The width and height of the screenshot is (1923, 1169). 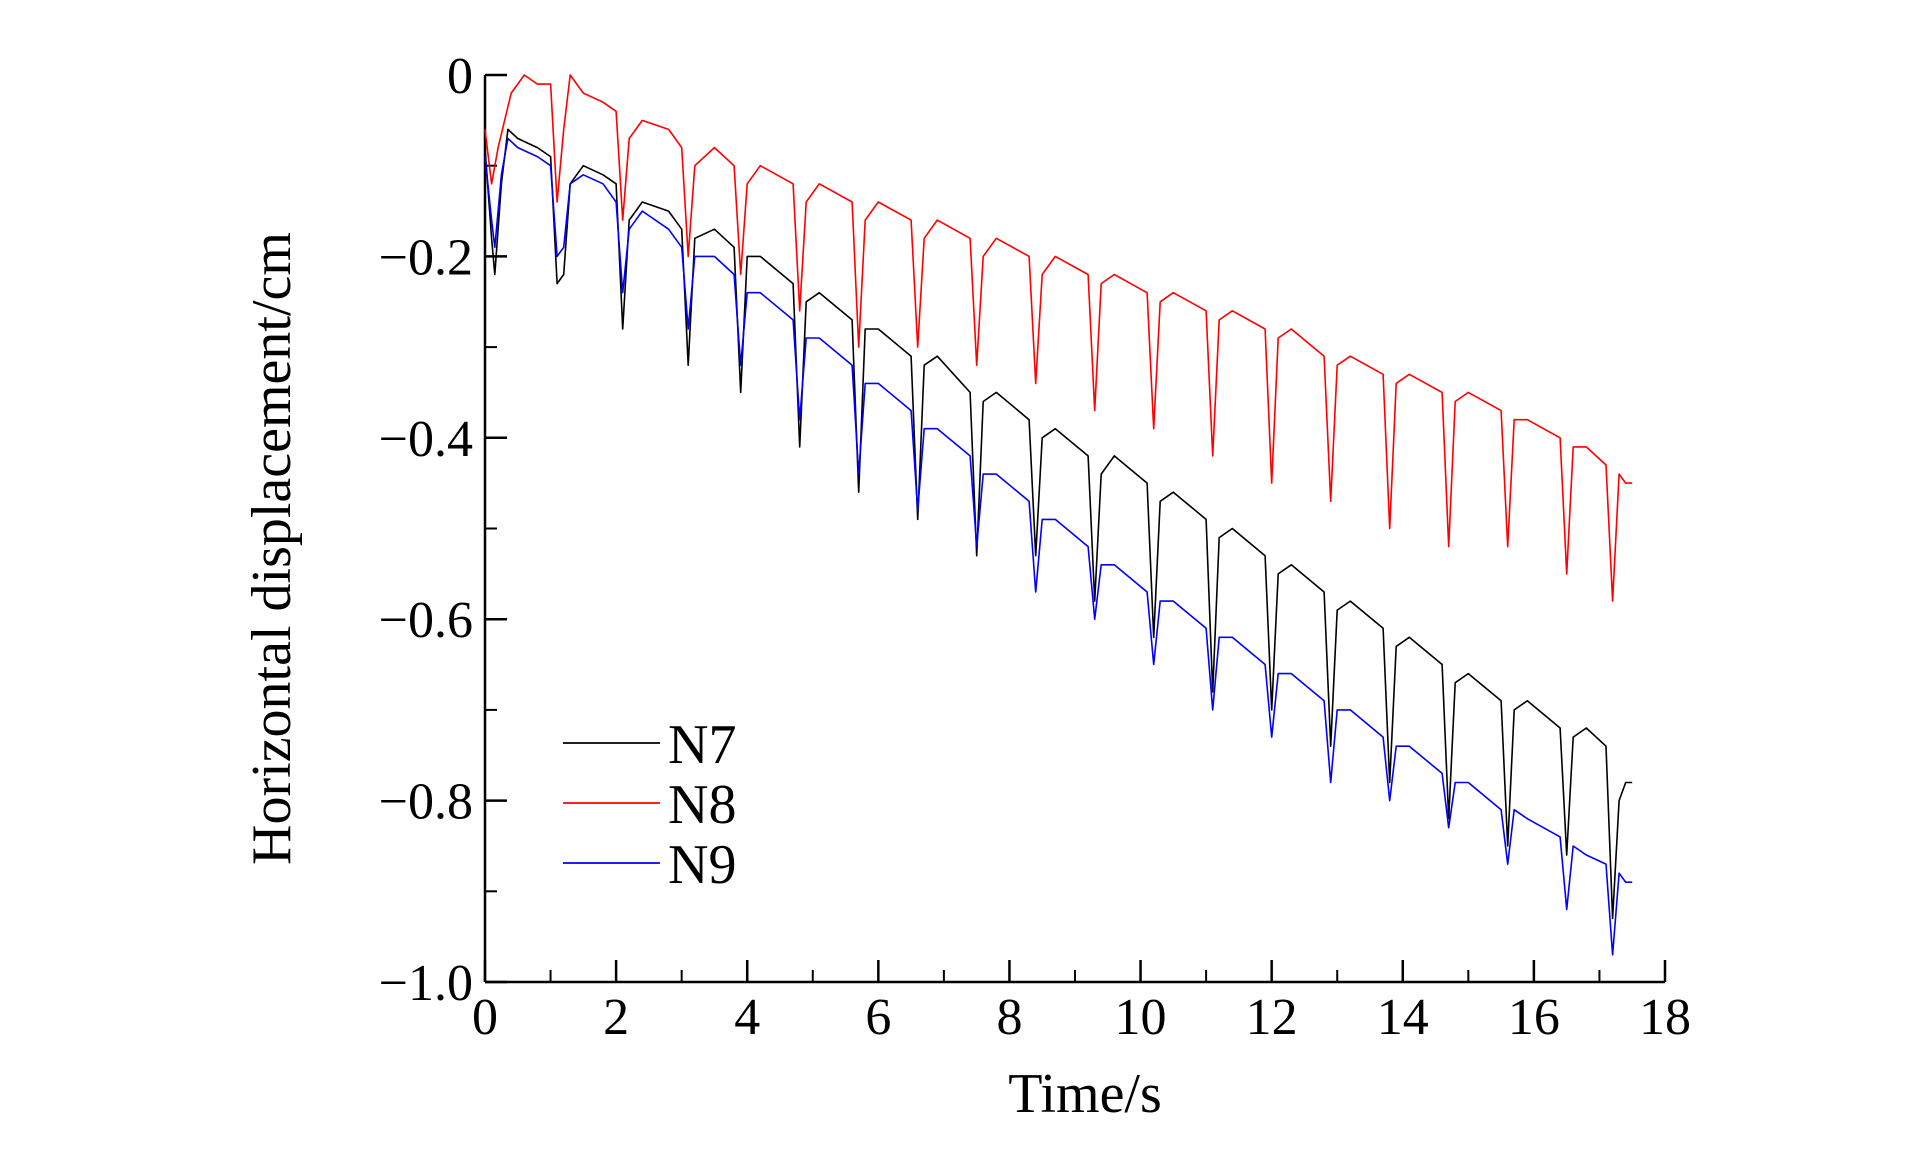 What do you see at coordinates (1009, 1017) in the screenshot?
I see `x-tick-label: 8` at bounding box center [1009, 1017].